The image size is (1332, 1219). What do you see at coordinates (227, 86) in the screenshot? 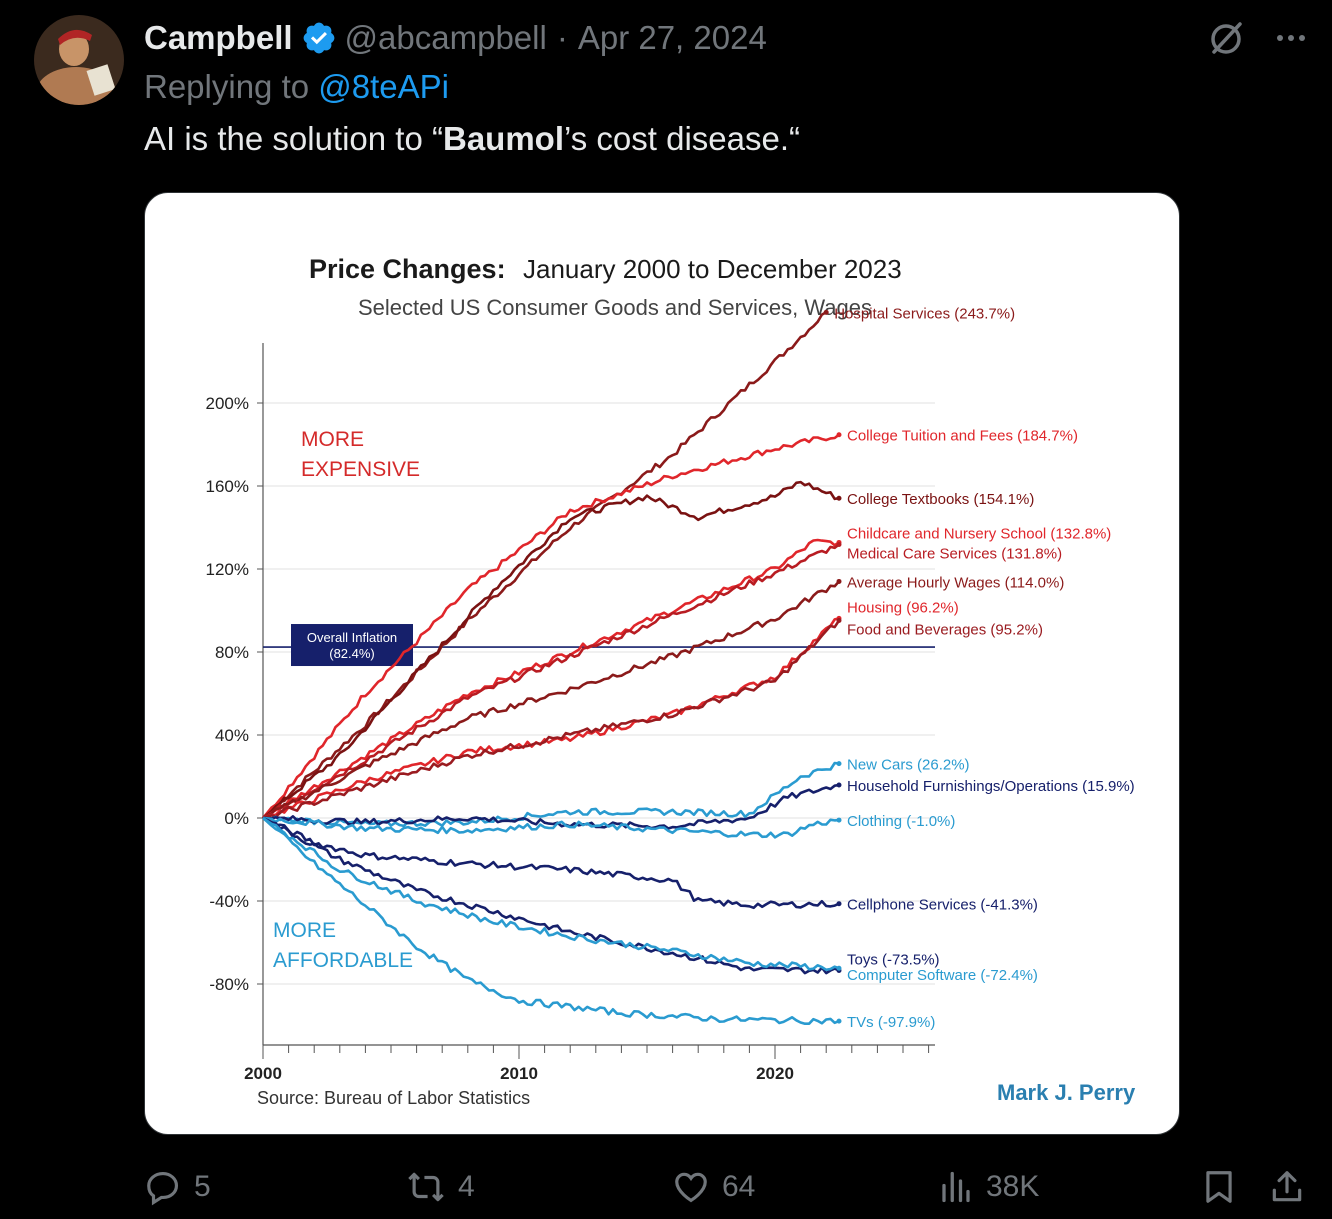
I see `replying-label: Replying to` at bounding box center [227, 86].